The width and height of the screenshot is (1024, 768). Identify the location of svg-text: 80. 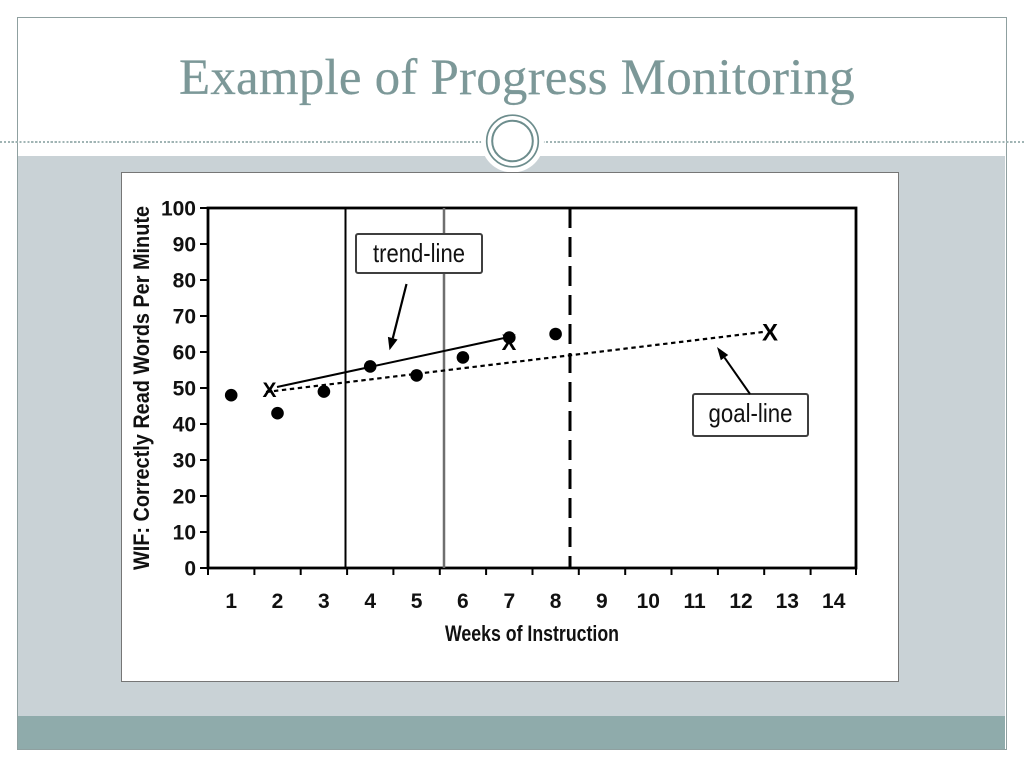
(184, 281).